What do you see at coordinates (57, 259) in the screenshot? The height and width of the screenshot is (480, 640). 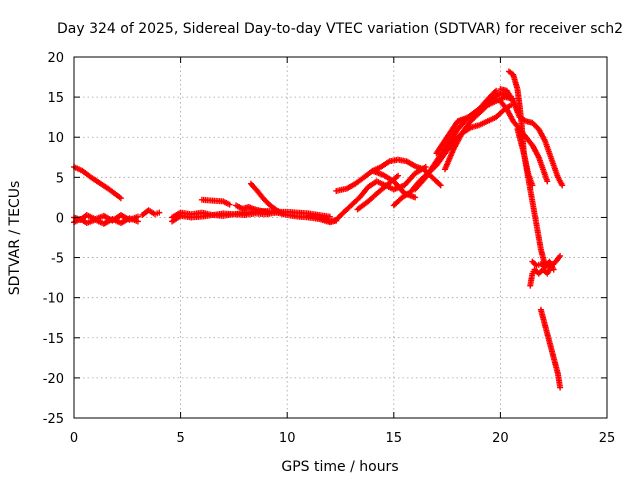 I see `y-tick-label: -5` at bounding box center [57, 259].